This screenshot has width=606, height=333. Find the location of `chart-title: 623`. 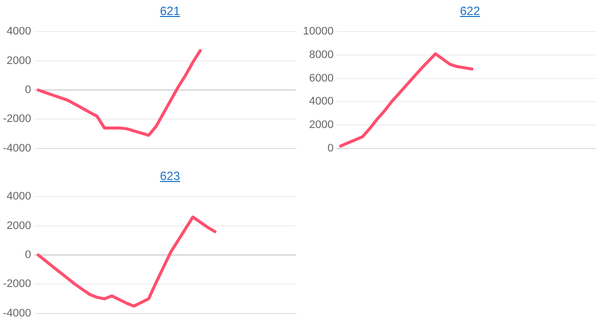

chart-title: 623 is located at coordinates (170, 176).